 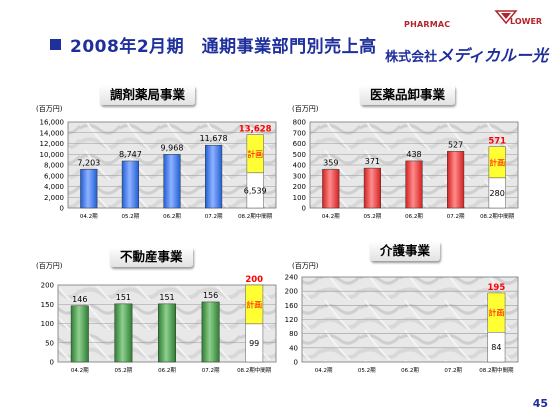 What do you see at coordinates (52, 155) in the screenshot?
I see `y-tick-label: 10,000` at bounding box center [52, 155].